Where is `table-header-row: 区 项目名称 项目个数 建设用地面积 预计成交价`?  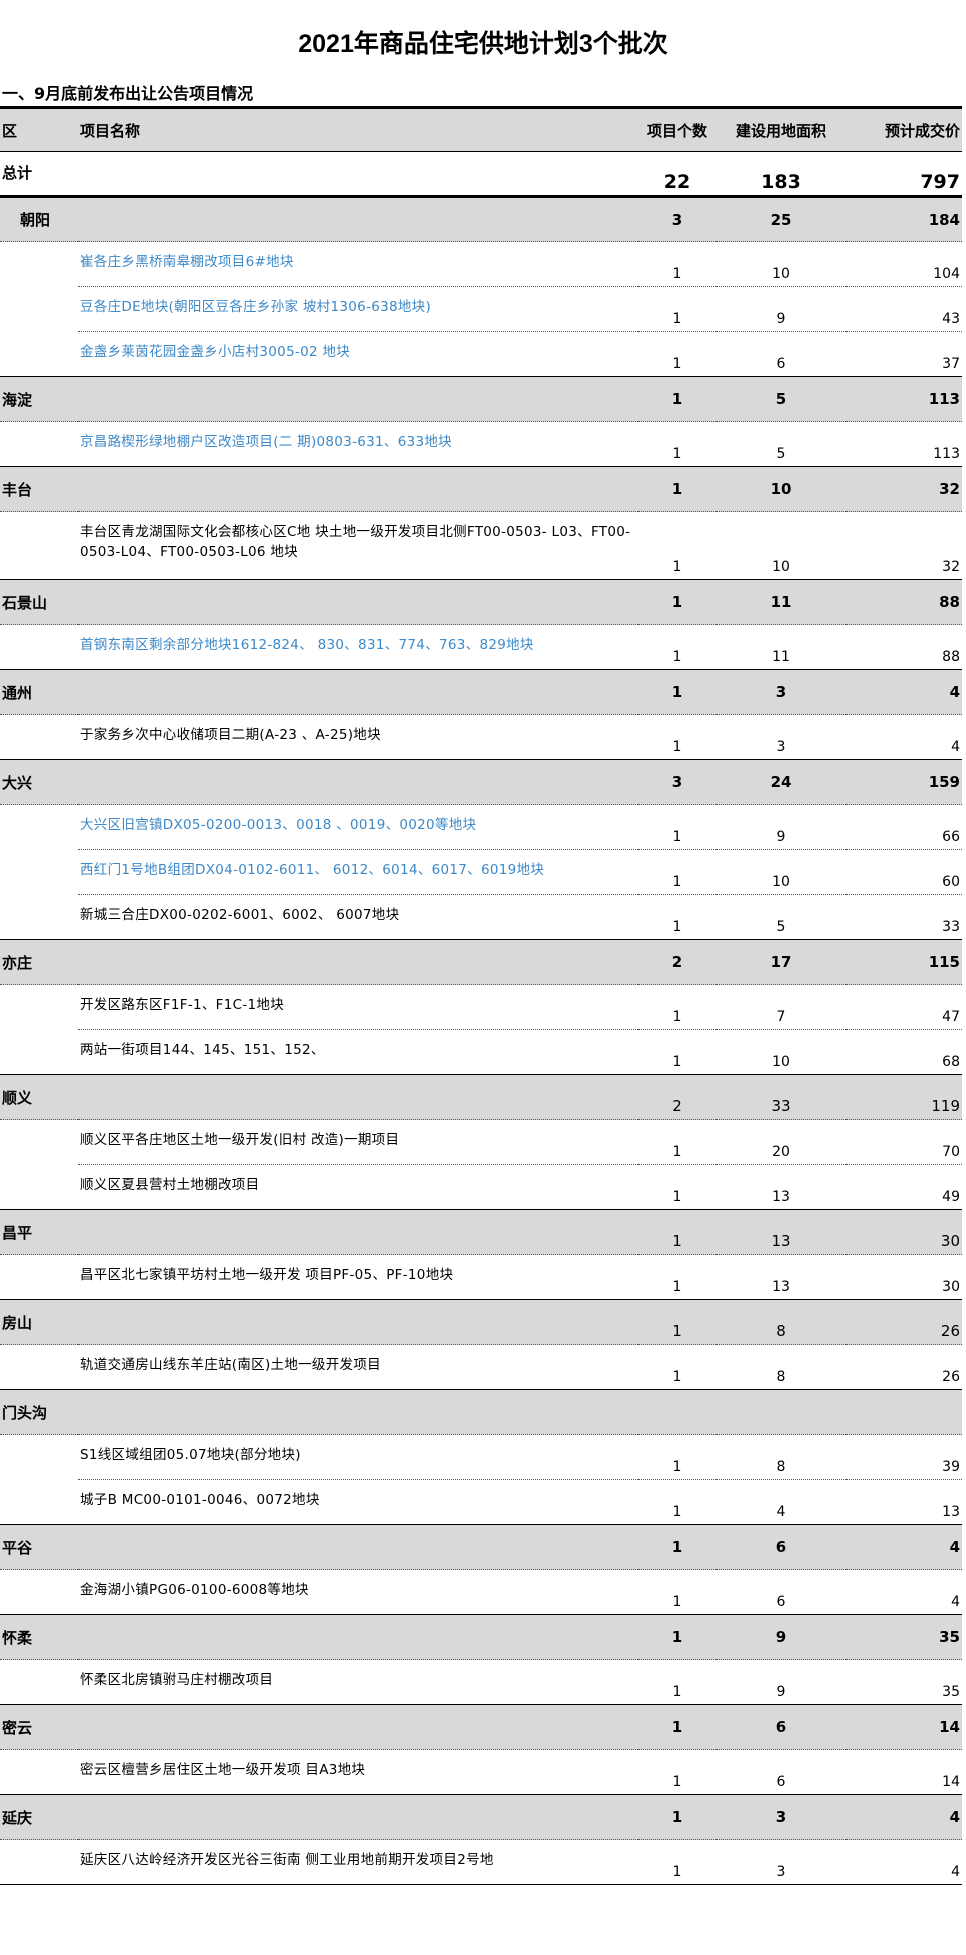
table-header-row: 区 项目名称 项目个数 建设用地面积 预计成交价 is located at coordinates (481, 129).